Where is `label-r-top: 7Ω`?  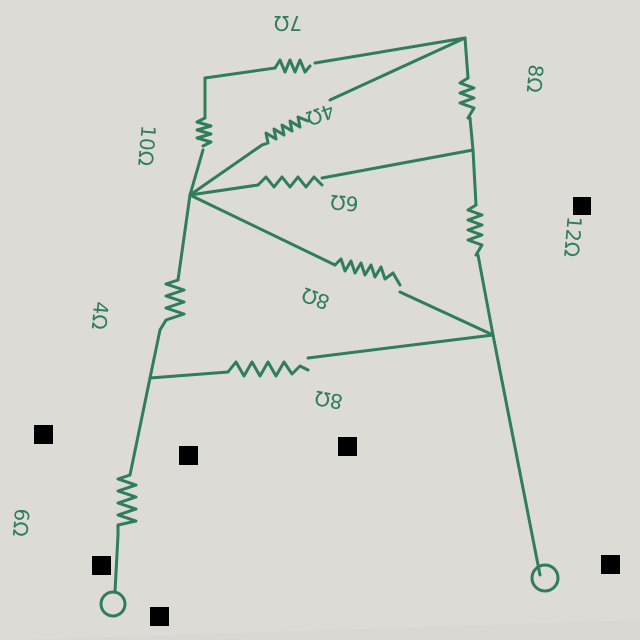
label-r-top: 7Ω is located at coordinates (288, 23).